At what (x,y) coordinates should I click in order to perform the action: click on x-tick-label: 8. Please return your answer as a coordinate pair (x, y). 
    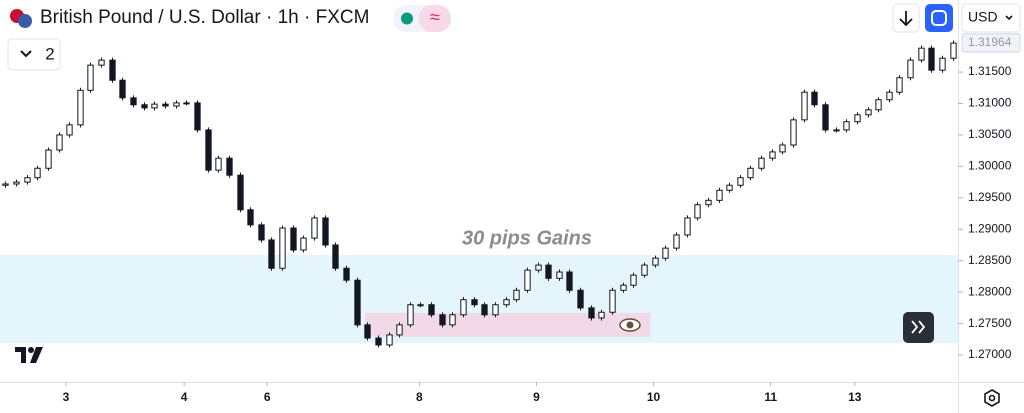
    Looking at the image, I should click on (419, 397).